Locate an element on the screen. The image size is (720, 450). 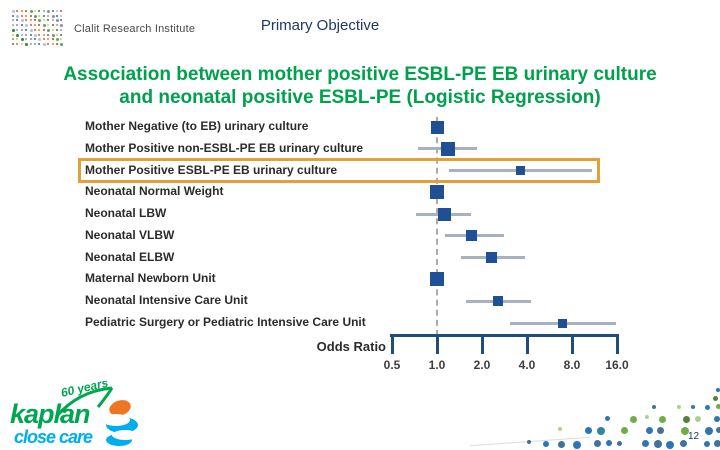
page-number: 12 is located at coordinates (694, 436).